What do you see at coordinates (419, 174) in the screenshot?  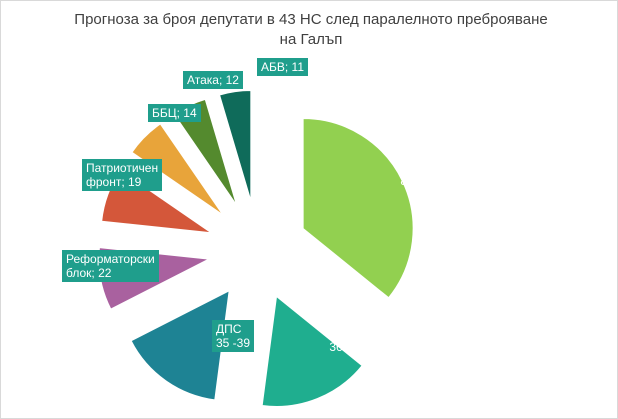 I see `data-label-gerb: ГЕРБ 82 - 90` at bounding box center [419, 174].